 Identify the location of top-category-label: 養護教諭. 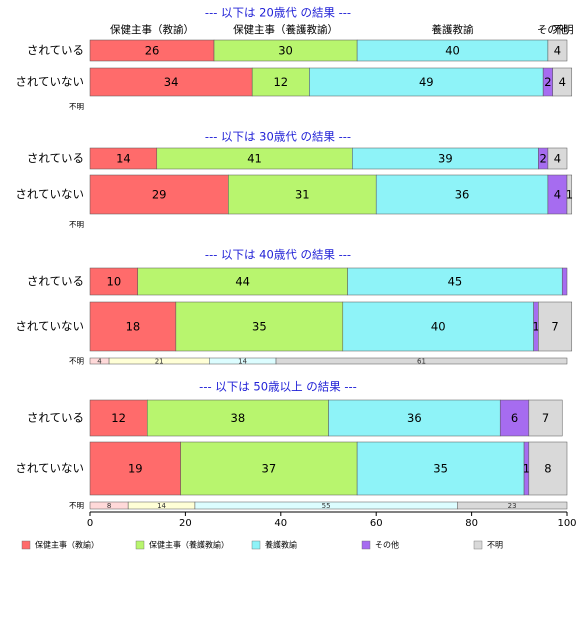
(453, 29).